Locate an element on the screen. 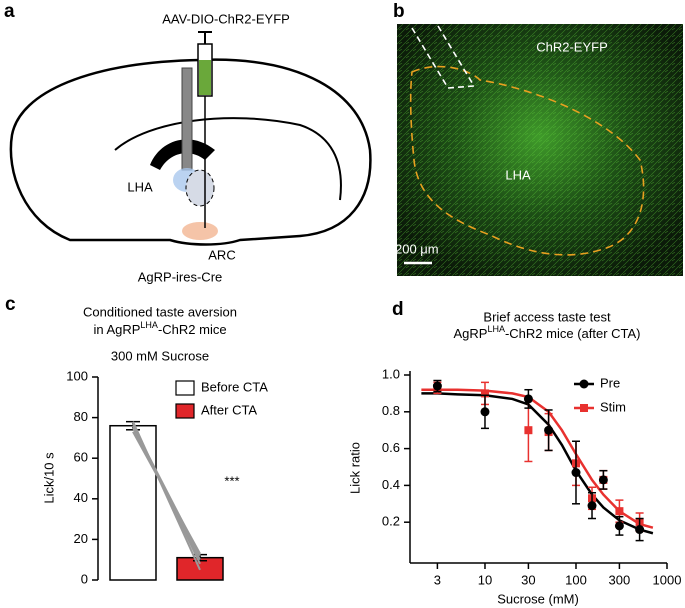 The height and width of the screenshot is (608, 685). chart-title: Conditioned taste aversion is located at coordinates (160, 311).